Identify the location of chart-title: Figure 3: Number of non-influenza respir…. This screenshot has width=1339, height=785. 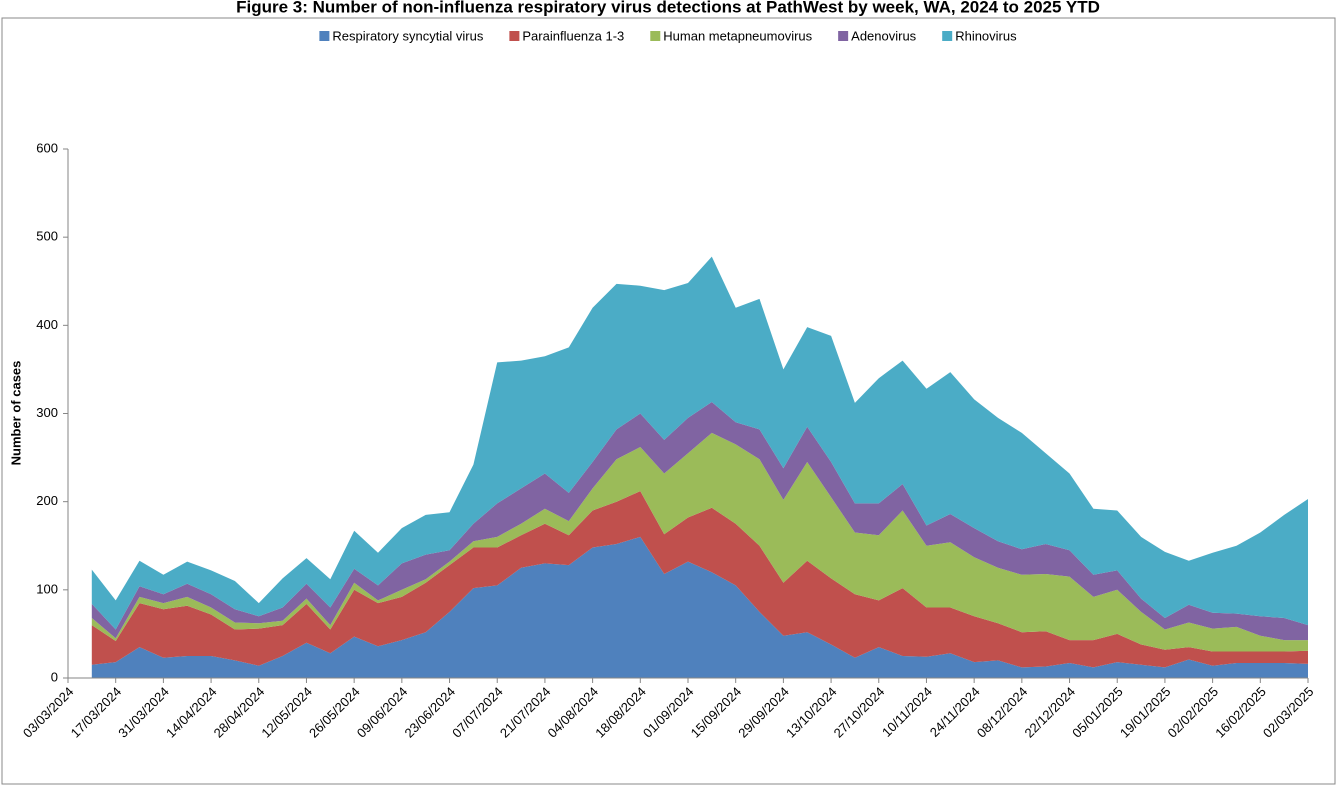
(668, 8).